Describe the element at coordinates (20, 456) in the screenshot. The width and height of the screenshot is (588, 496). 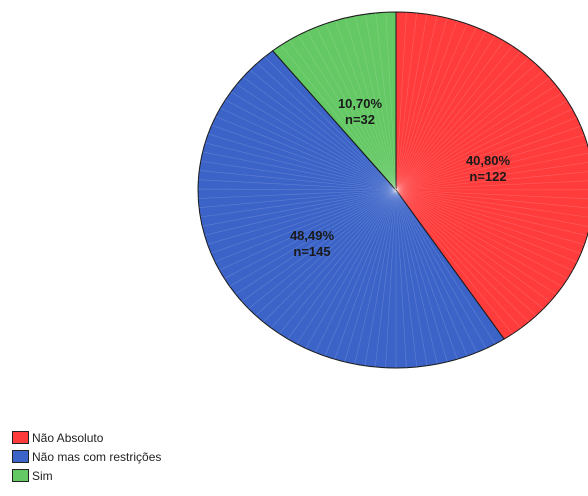
I see `legend-swatch-nao-mas-com-restricoes` at that location.